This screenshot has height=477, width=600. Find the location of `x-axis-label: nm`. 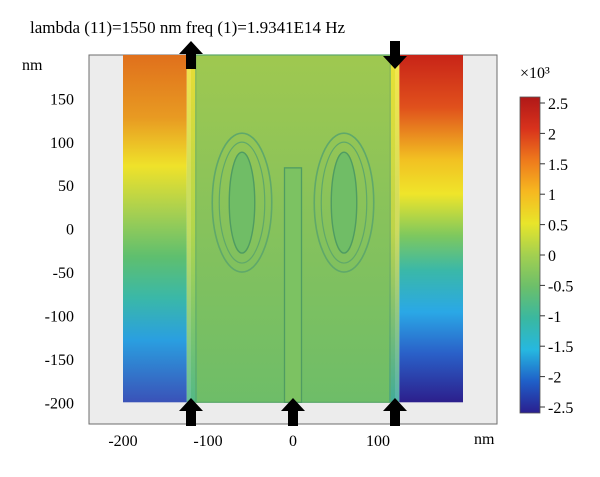

x-axis-label: nm is located at coordinates (484, 439).